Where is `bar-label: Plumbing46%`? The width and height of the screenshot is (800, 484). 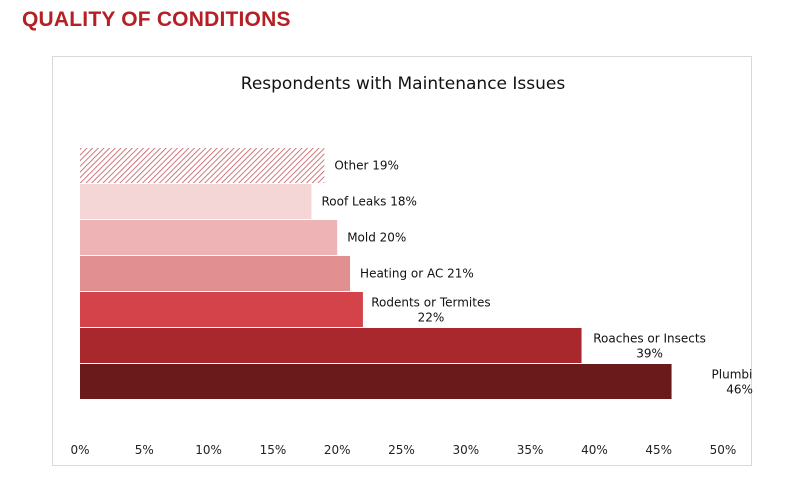 bar-label: Plumbing46% is located at coordinates (732, 382).